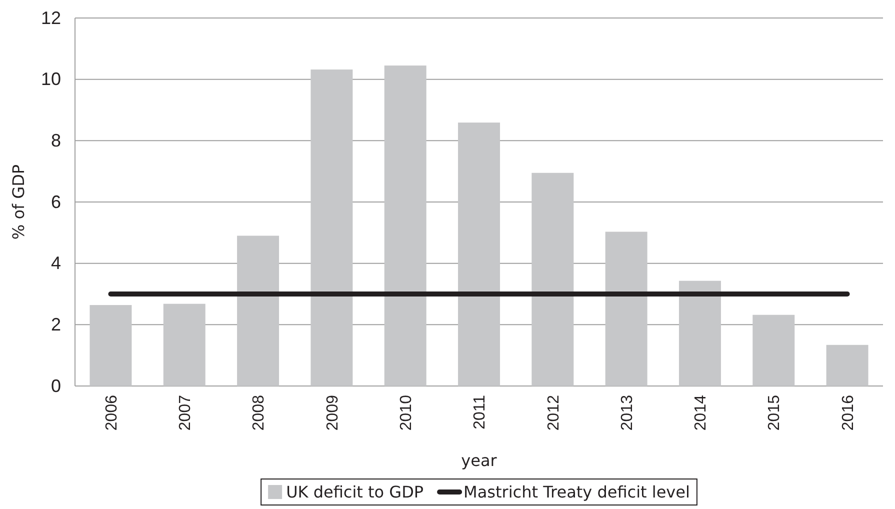 The width and height of the screenshot is (895, 509). Describe the element at coordinates (50, 18) in the screenshot. I see `y-tick-label: 12` at that location.